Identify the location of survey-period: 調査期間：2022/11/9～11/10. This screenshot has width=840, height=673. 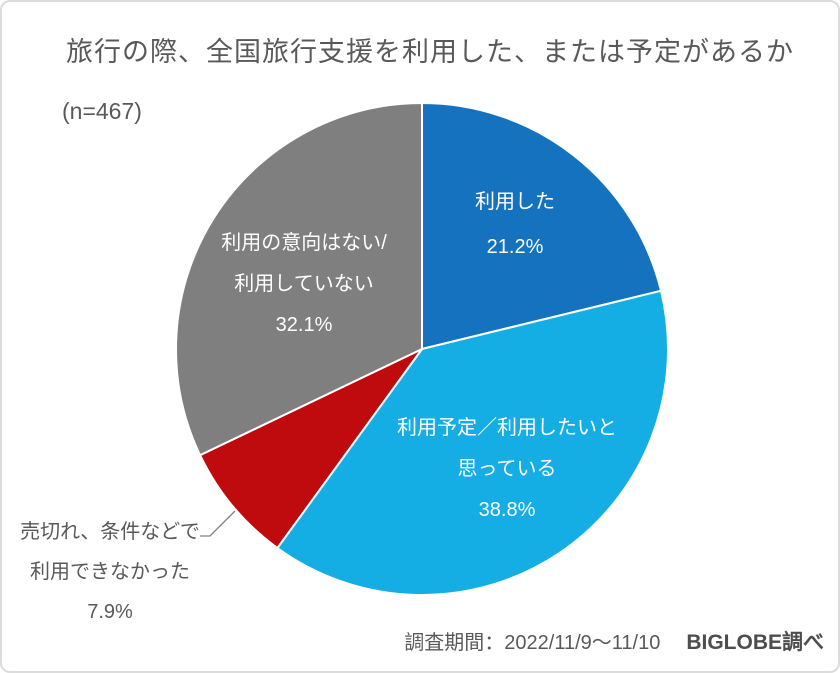
(532, 643).